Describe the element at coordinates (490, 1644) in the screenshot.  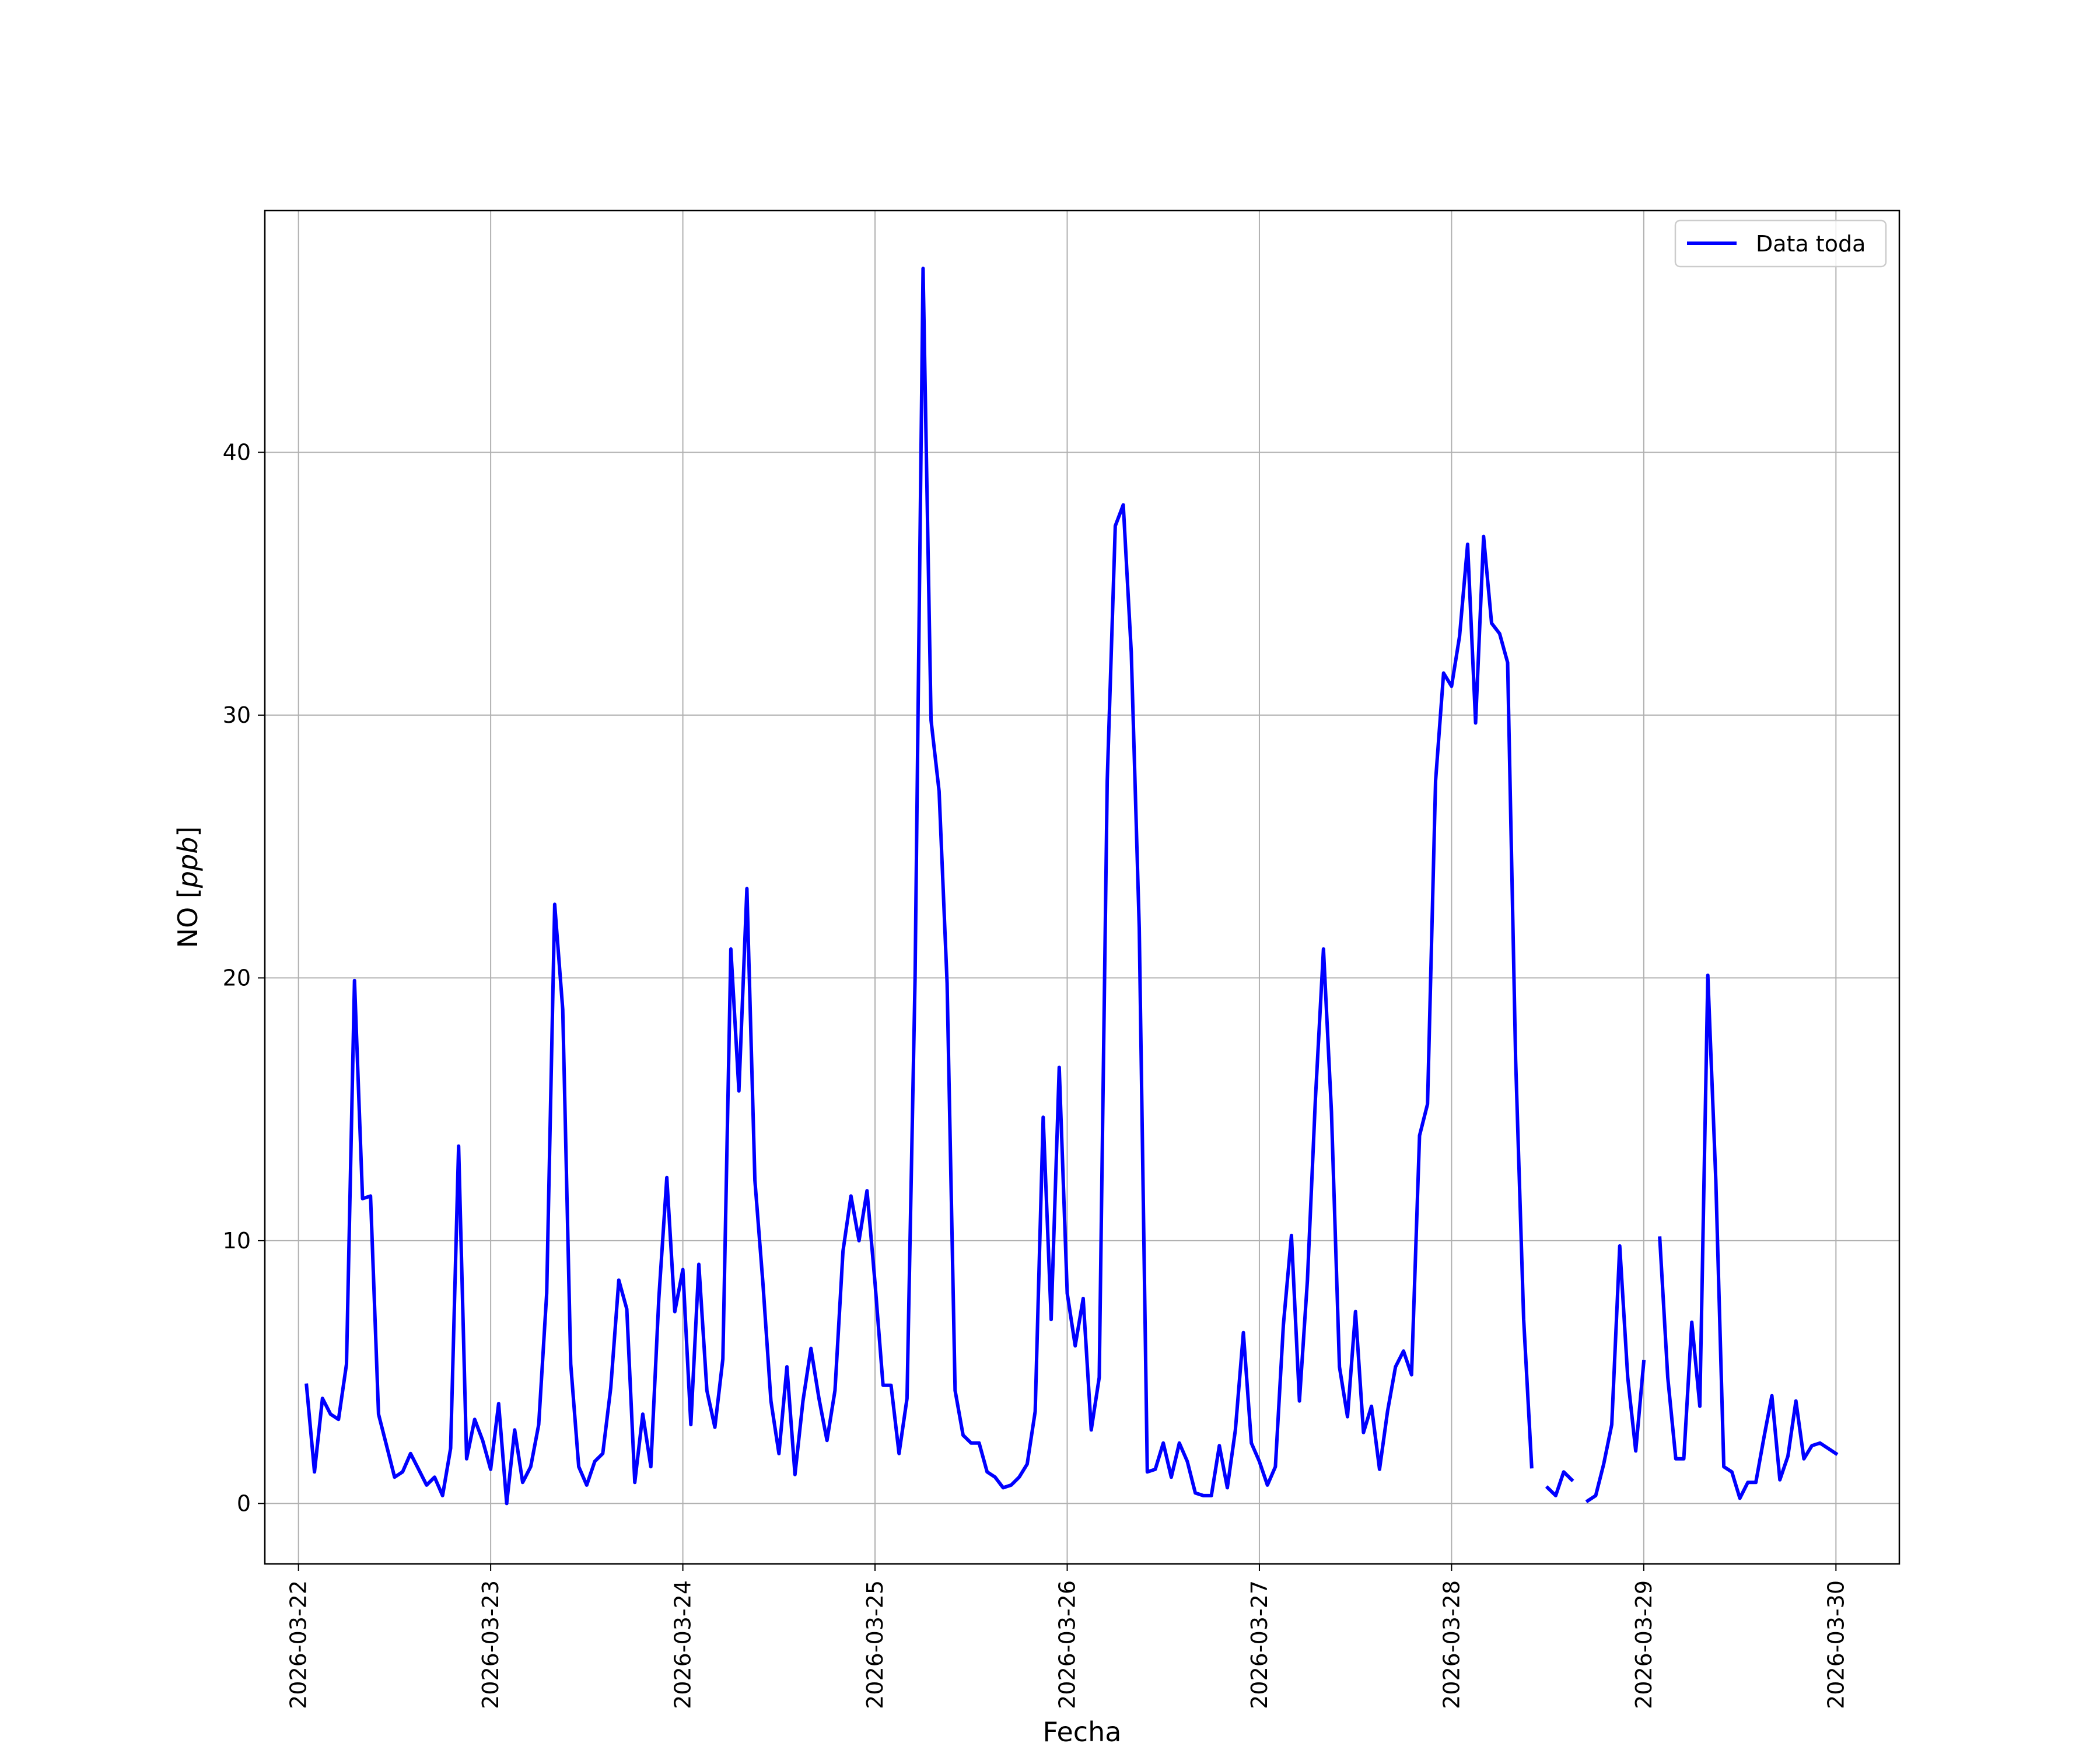
I see `x-tick-label: 2026-03-23` at that location.